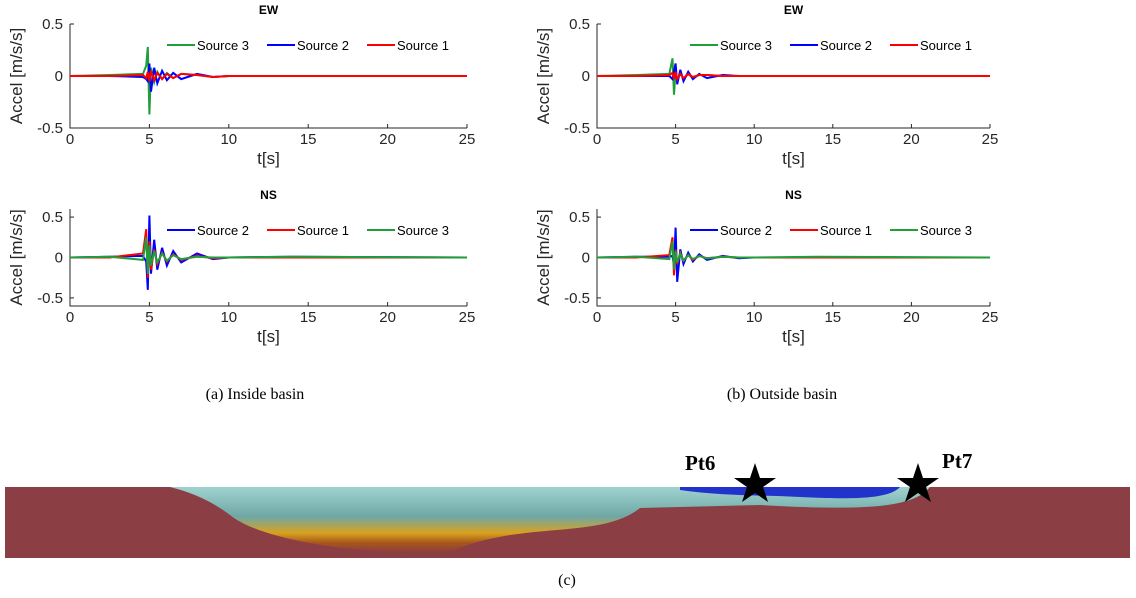 The width and height of the screenshot is (1136, 598). Describe the element at coordinates (567, 580) in the screenshot. I see `caption: (c)` at that location.